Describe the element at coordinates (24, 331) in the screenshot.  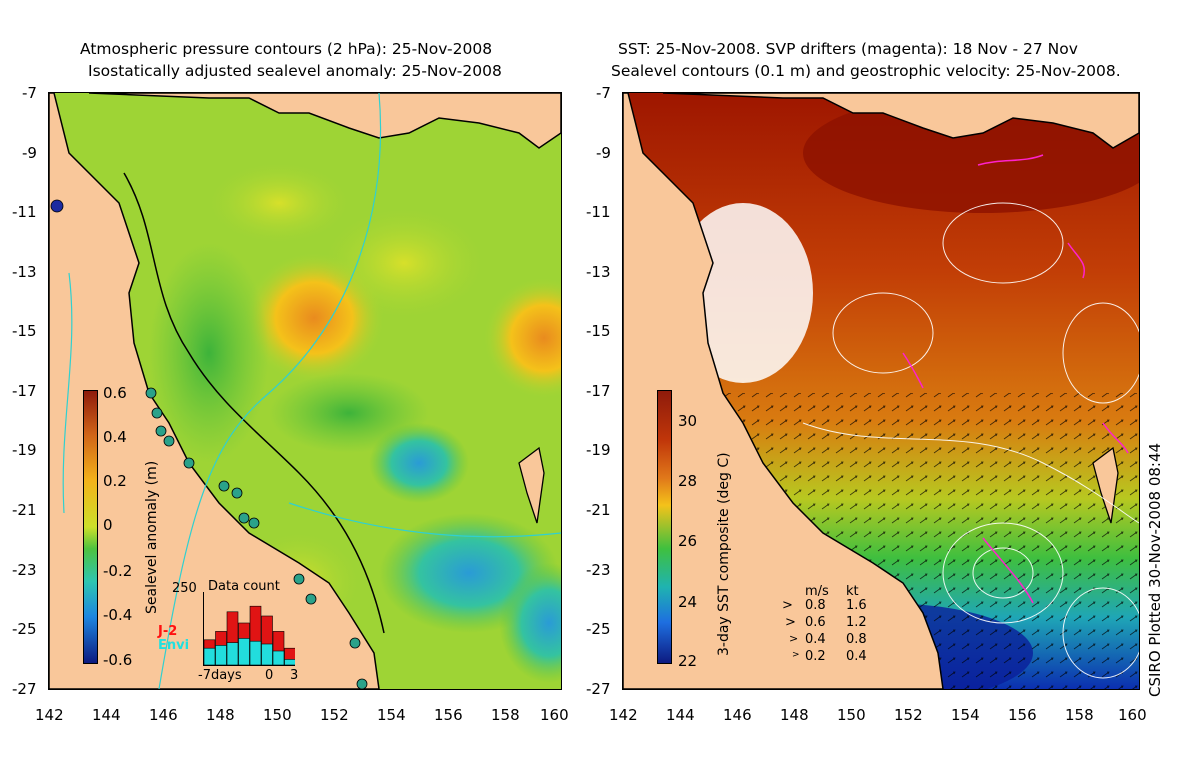
I see `lat-label: -15` at that location.